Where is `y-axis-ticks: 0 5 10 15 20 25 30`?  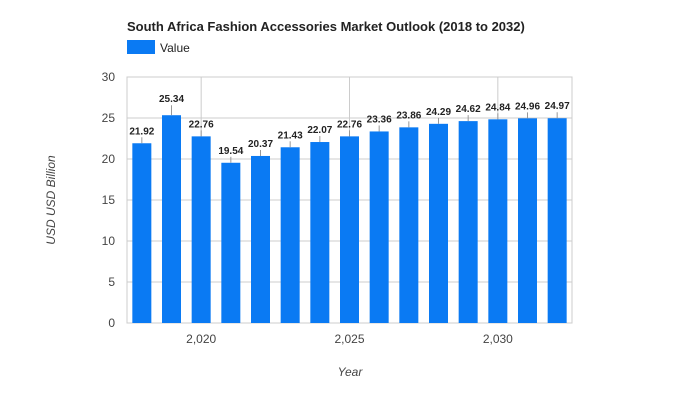 y-axis-ticks: 0 5 10 15 20 25 30 is located at coordinates (109, 200).